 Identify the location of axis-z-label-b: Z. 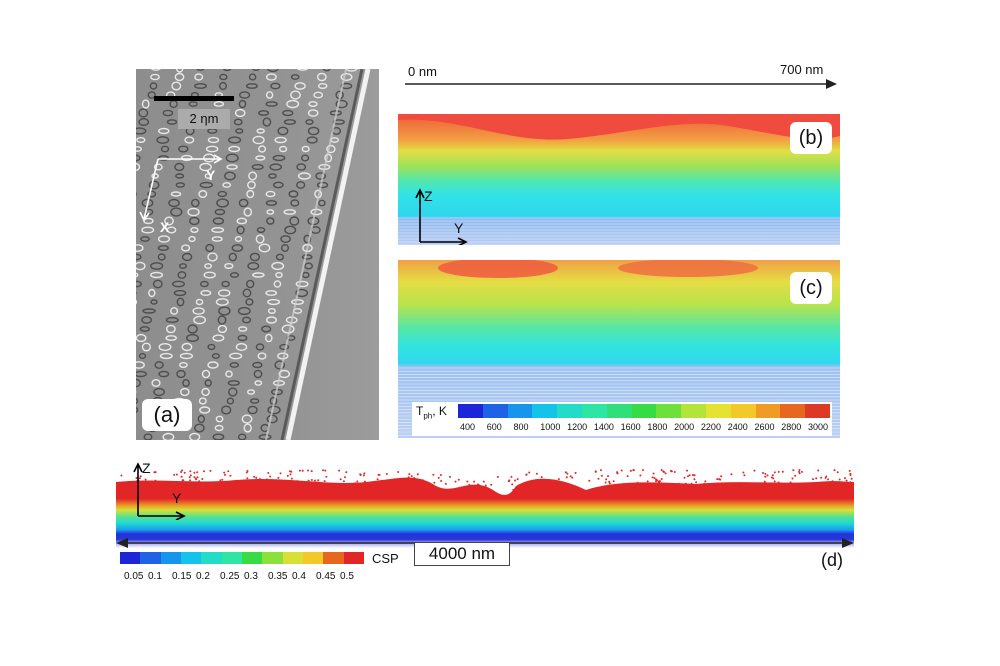
(428, 196).